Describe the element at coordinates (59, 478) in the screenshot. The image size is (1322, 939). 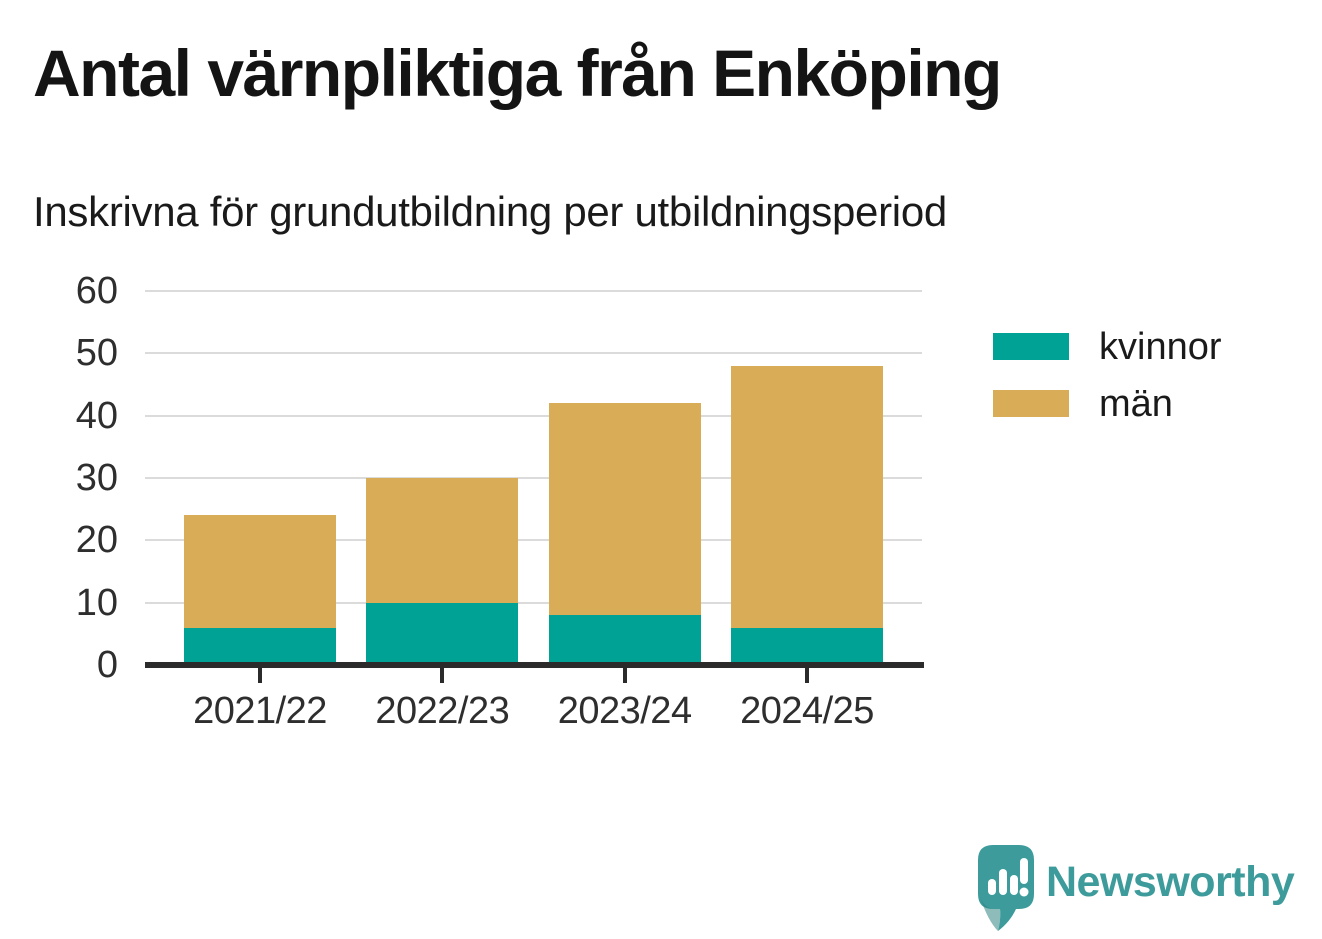
I see `y-axis-labels: 0 10 20 30 40 50 60` at that location.